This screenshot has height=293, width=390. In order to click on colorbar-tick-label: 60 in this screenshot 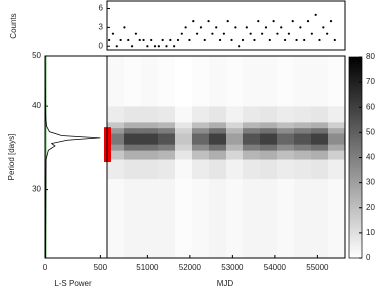, I will do `click(370, 106)`.